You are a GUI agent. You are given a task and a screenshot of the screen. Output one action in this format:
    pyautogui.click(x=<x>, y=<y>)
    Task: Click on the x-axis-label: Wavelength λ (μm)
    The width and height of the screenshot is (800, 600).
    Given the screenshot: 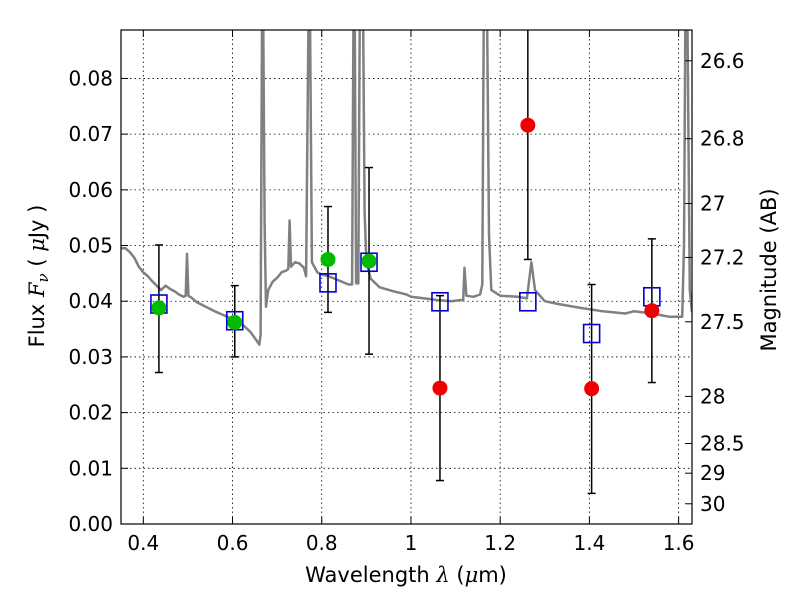 What is the action you would take?
    pyautogui.click(x=406, y=575)
    